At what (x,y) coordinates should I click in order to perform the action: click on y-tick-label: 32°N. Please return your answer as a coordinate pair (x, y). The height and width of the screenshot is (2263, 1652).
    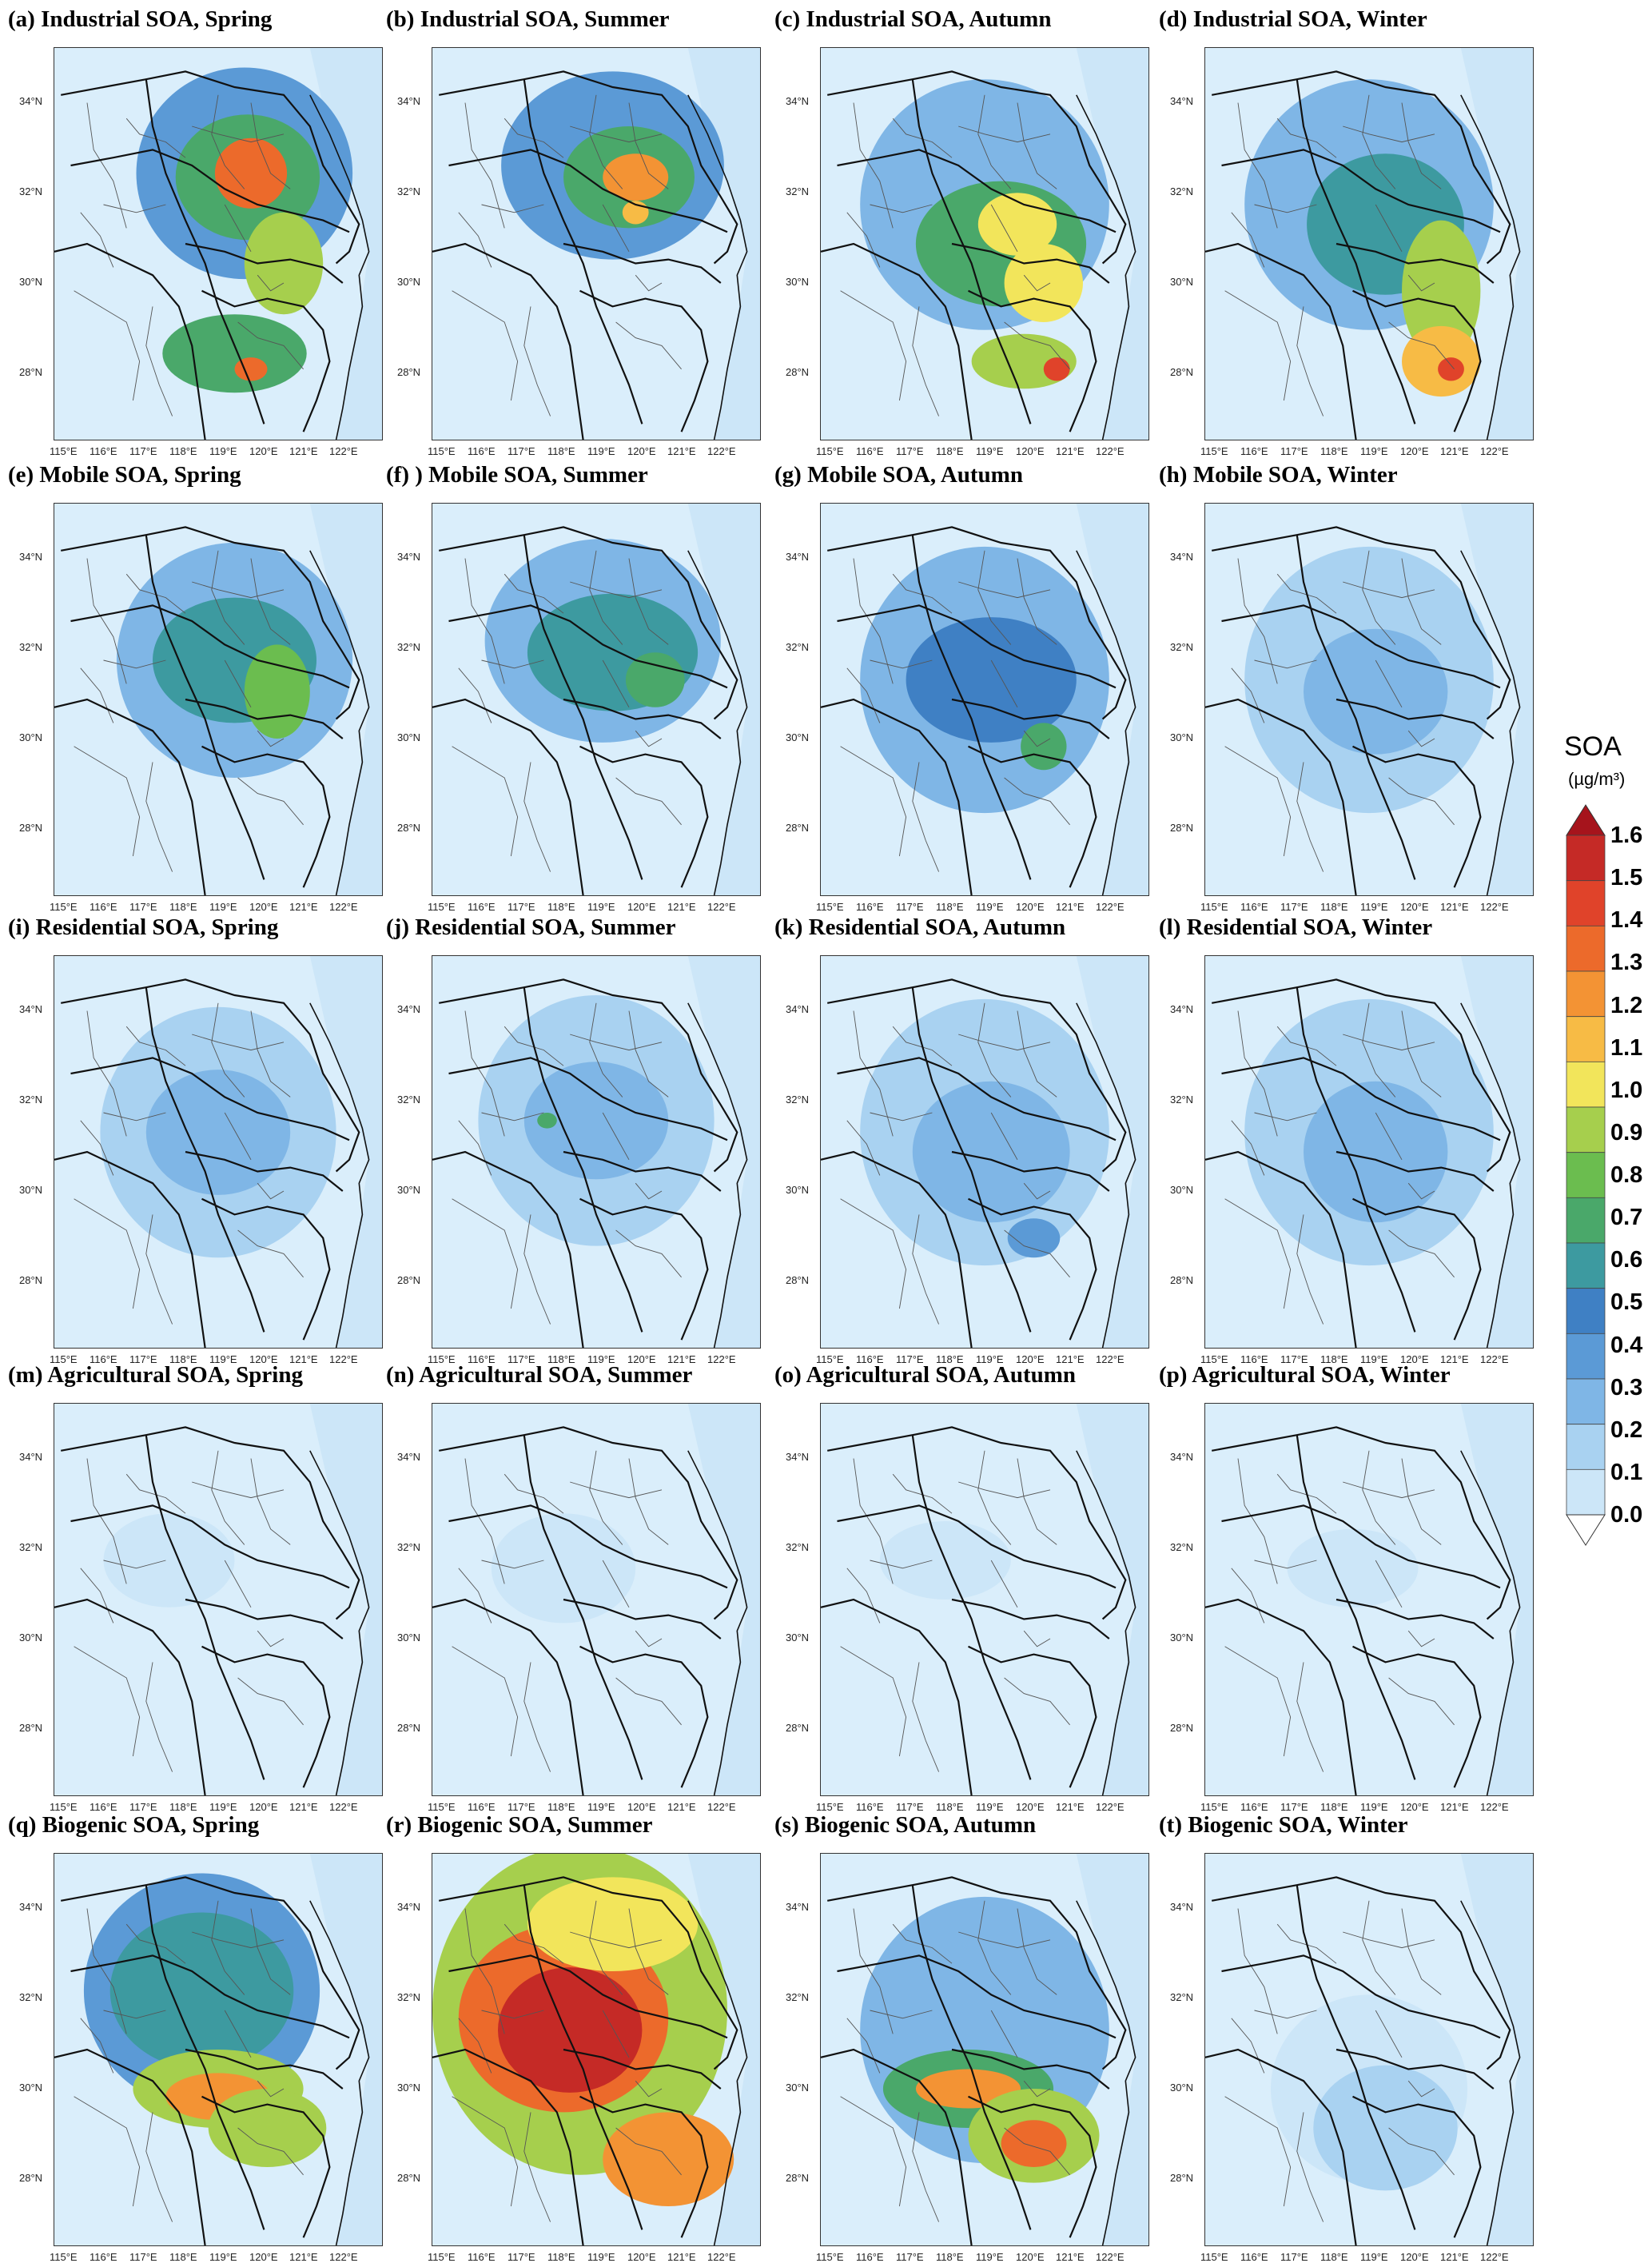
    Looking at the image, I should click on (798, 1547).